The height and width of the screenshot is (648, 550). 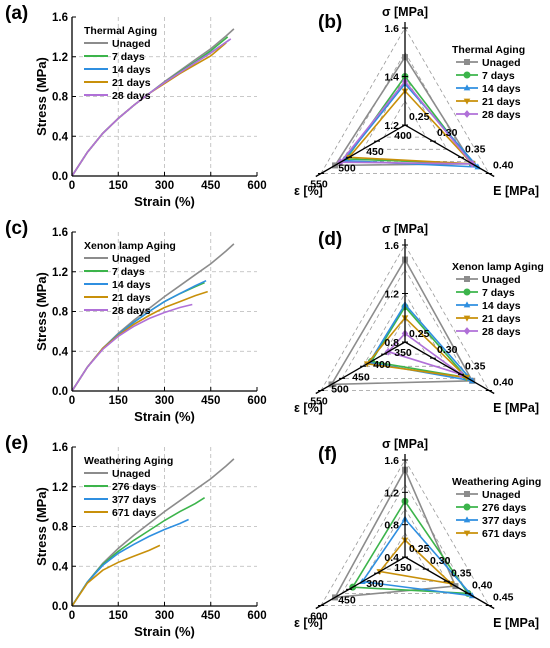 I want to click on radar-tick-label: 350, so click(x=403, y=353).